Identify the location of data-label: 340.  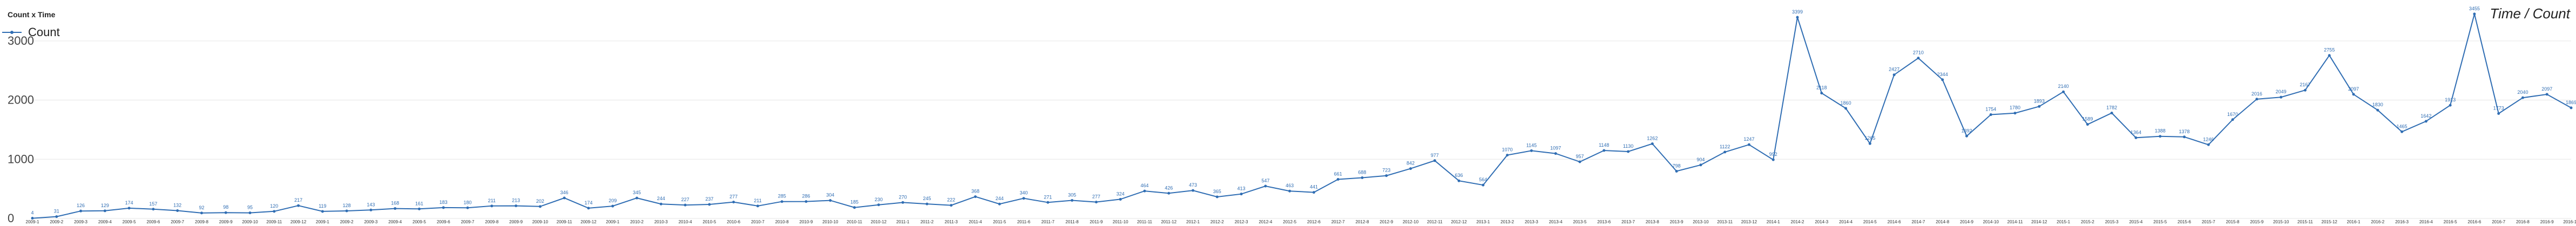
(1024, 193).